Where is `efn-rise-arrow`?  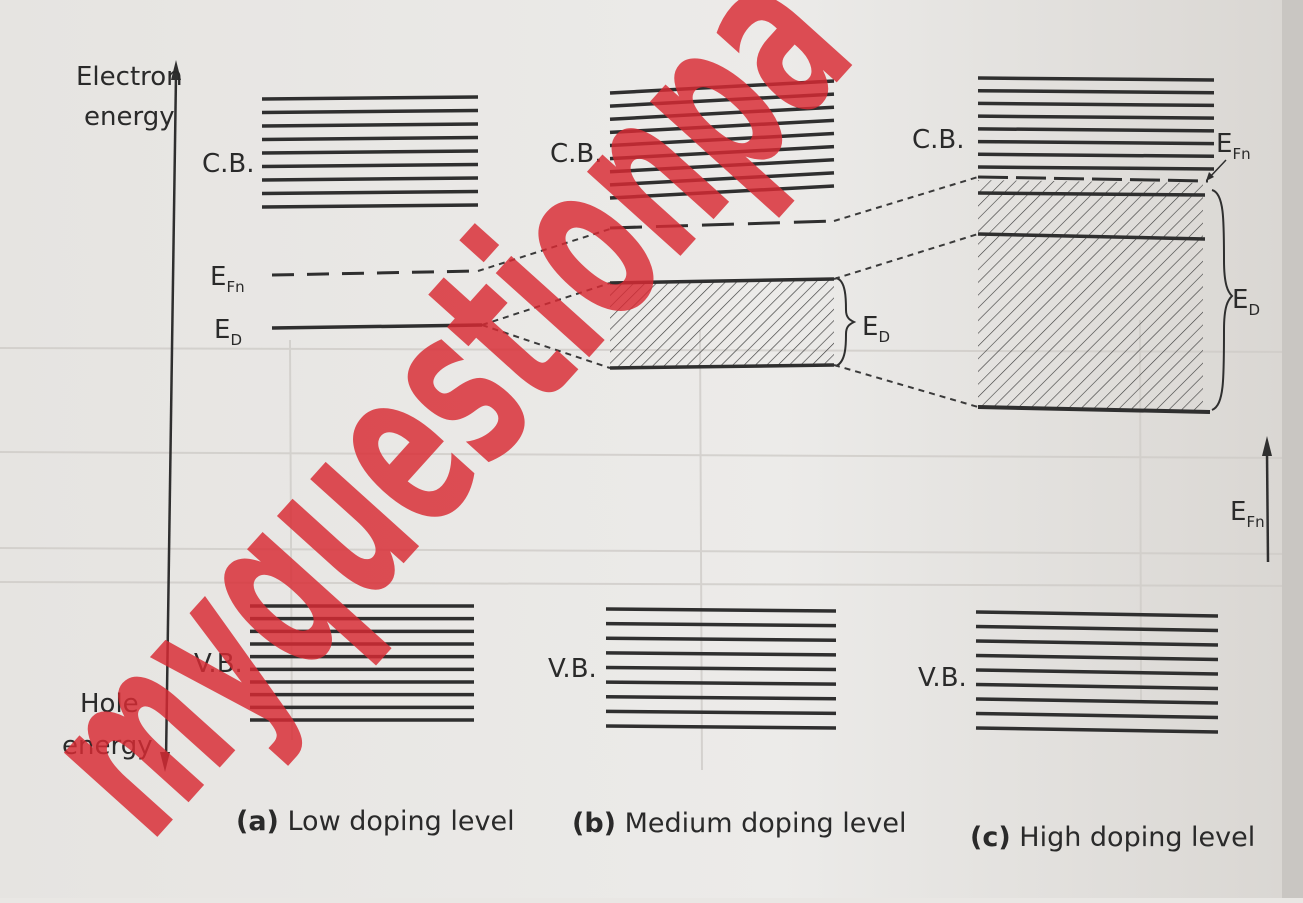
efn-rise-arrow is located at coordinates (1267, 499).